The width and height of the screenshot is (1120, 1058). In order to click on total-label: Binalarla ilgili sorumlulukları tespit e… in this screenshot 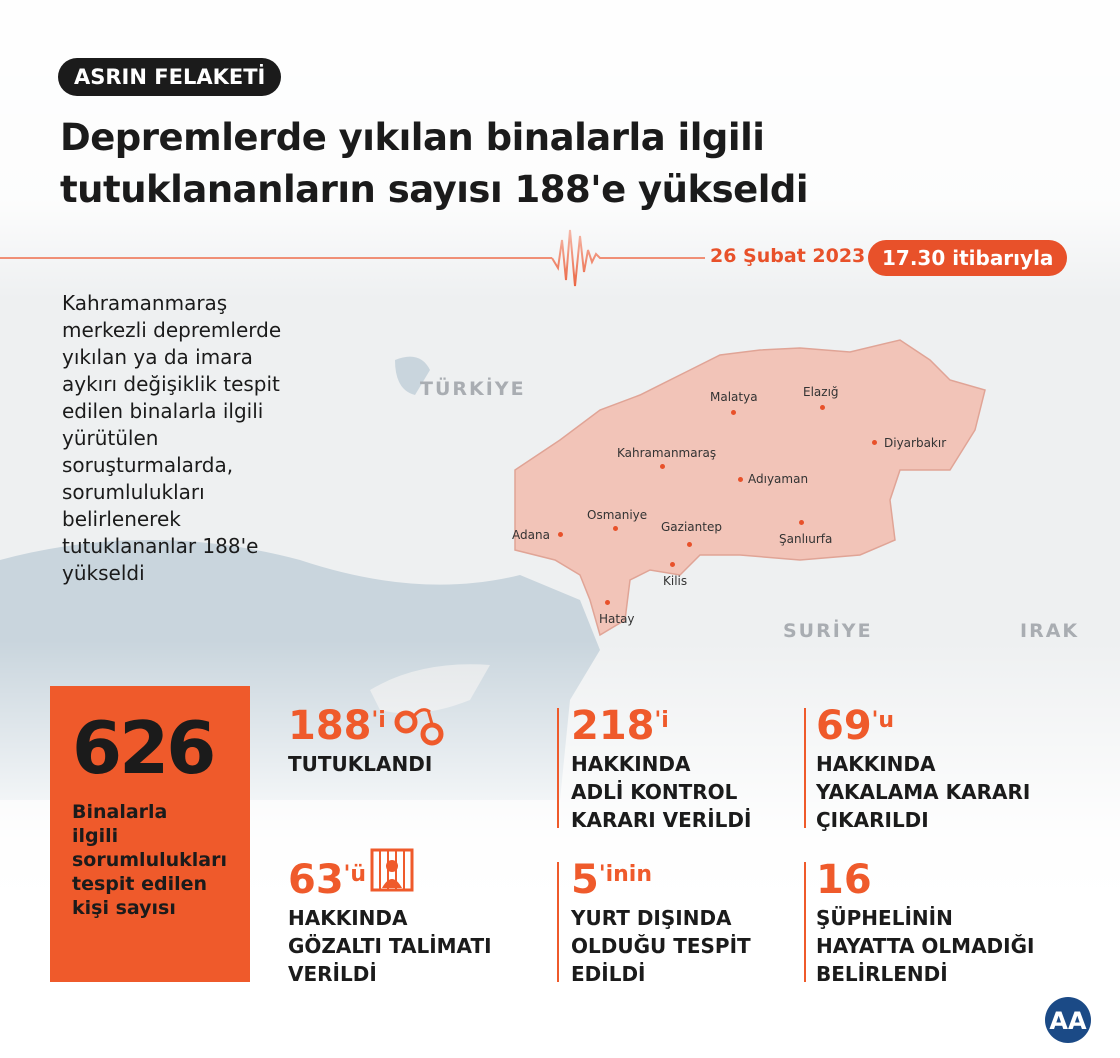, I will do `click(150, 860)`.